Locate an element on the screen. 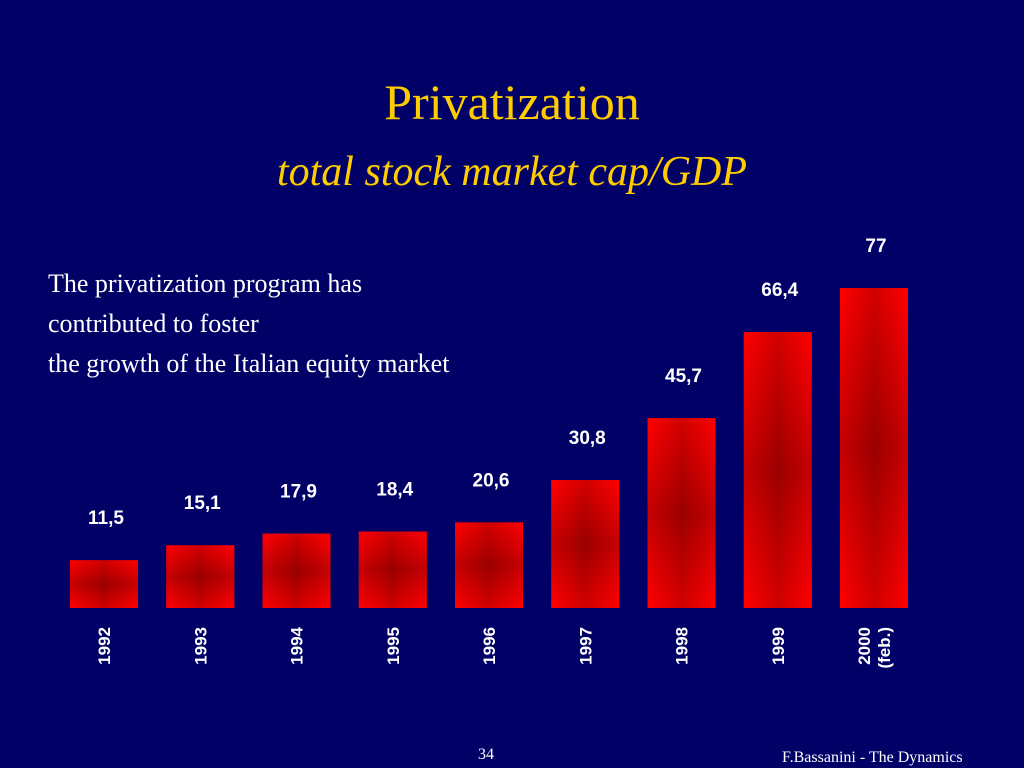 The height and width of the screenshot is (768, 1024). body-text-line-1: The privatization program has is located at coordinates (205, 283).